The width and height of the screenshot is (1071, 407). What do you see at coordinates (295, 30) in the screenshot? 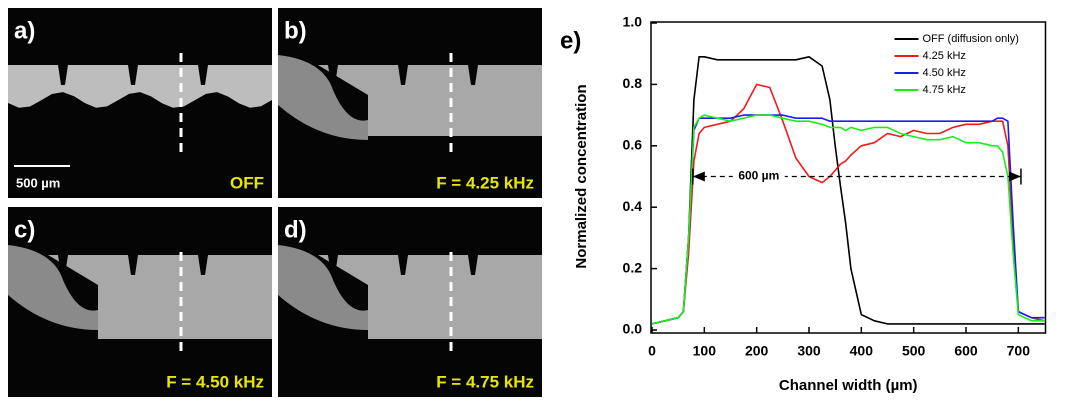
I see `panel-label: b)` at bounding box center [295, 30].